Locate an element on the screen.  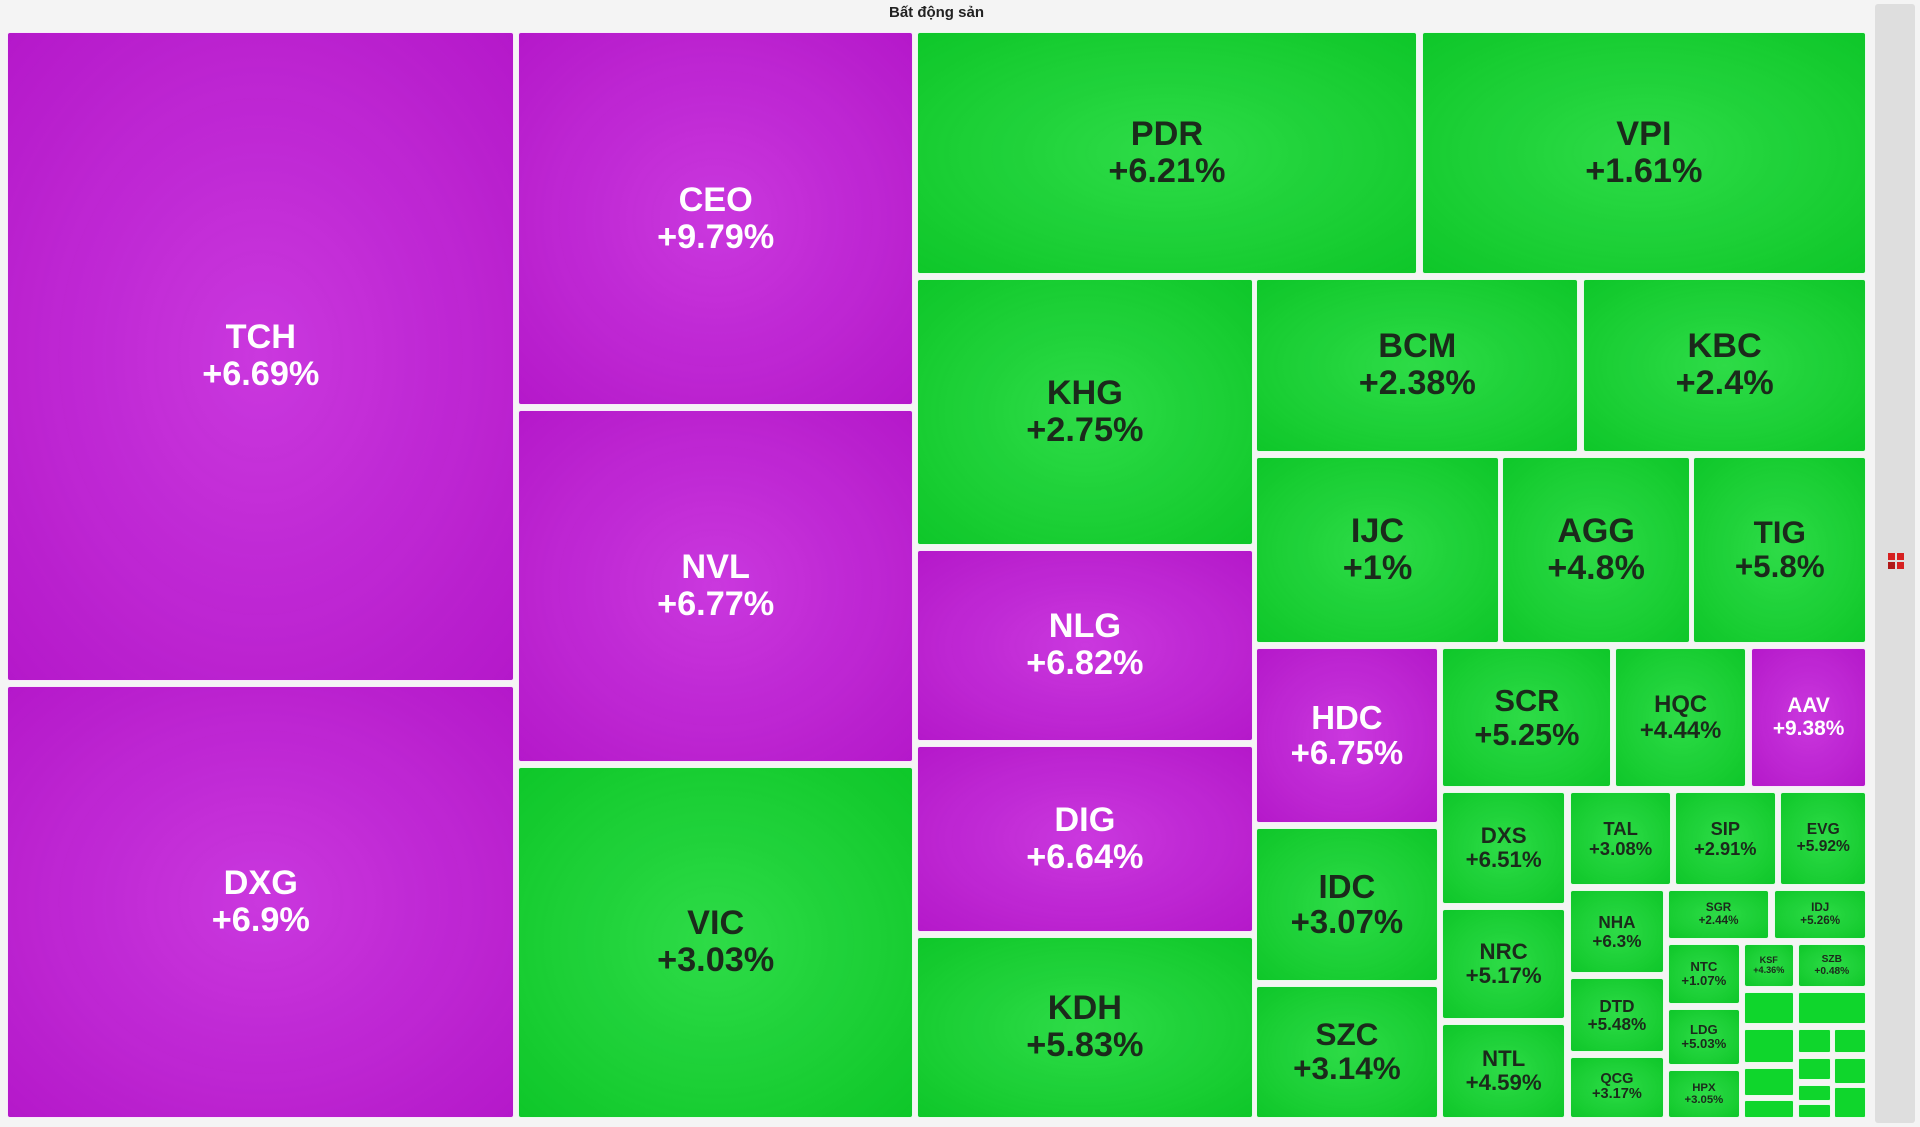
tile: KDH +5.83% is located at coordinates (1085, 1027).